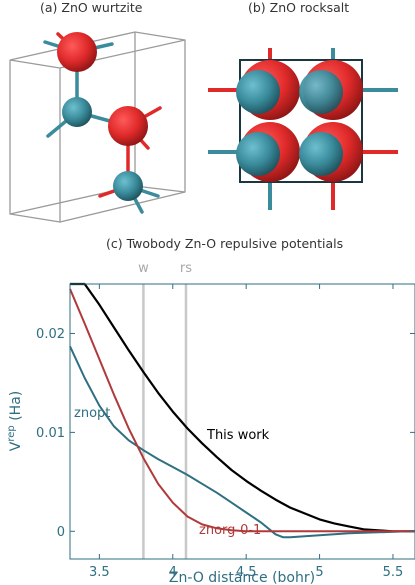 This screenshot has height=585, width=415. I want to click on y-axis-label: Vrep (Ha), so click(15, 421).